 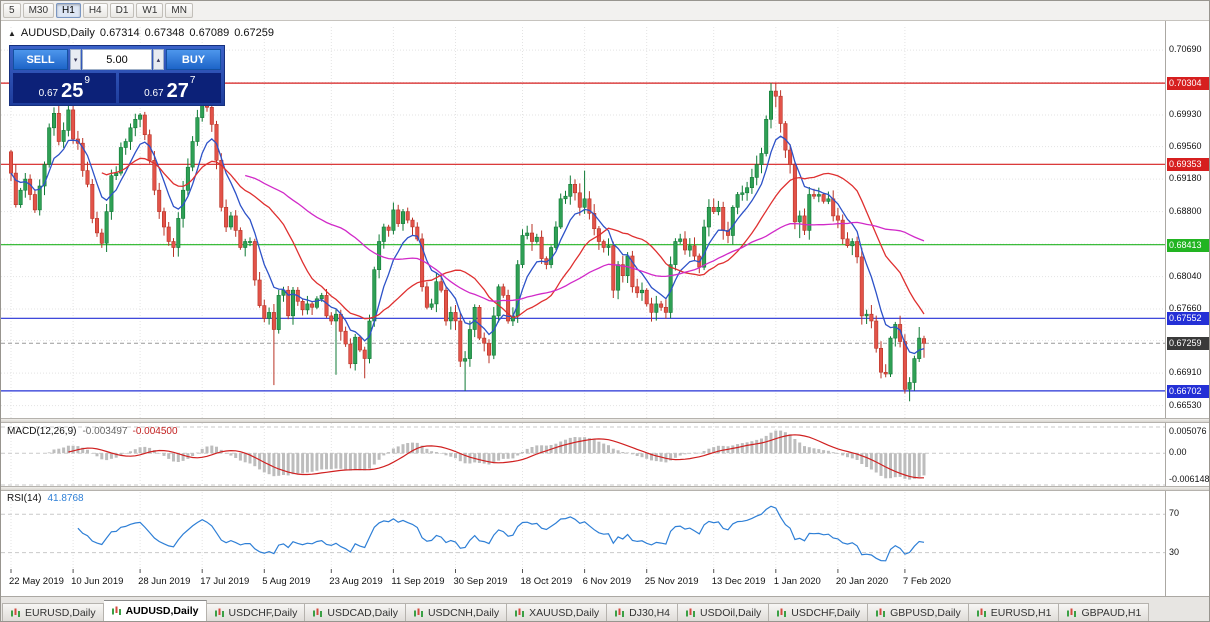 I want to click on svg-text: 22 May 2019, so click(x=36, y=581).